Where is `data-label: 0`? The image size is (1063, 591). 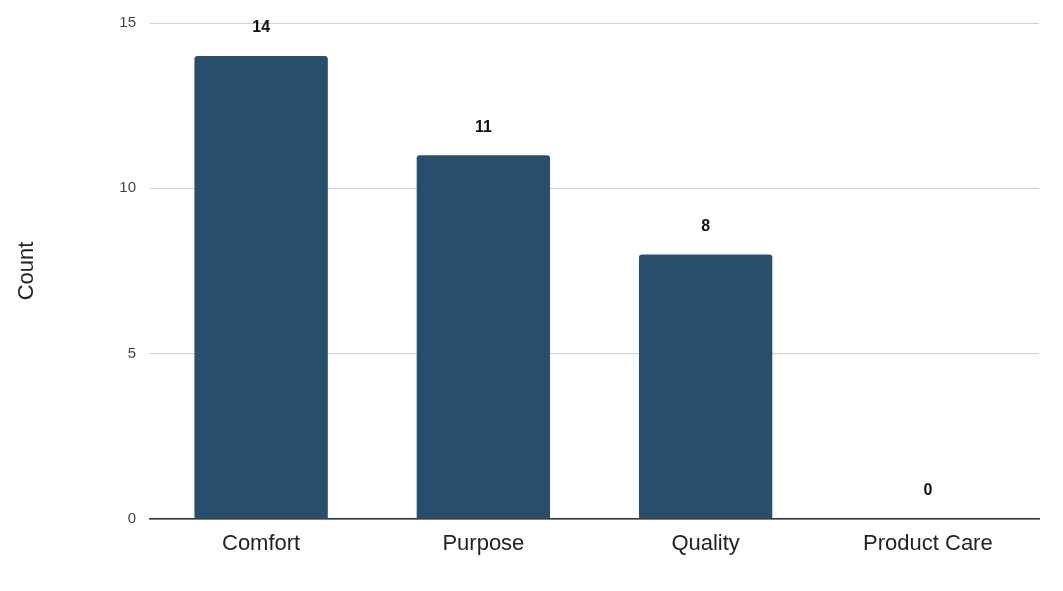
data-label: 0 is located at coordinates (928, 490).